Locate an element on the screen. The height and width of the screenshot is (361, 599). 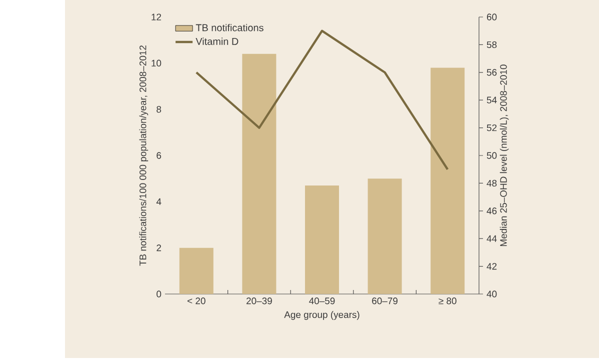
y2-tick-label: 52 is located at coordinates (491, 128).